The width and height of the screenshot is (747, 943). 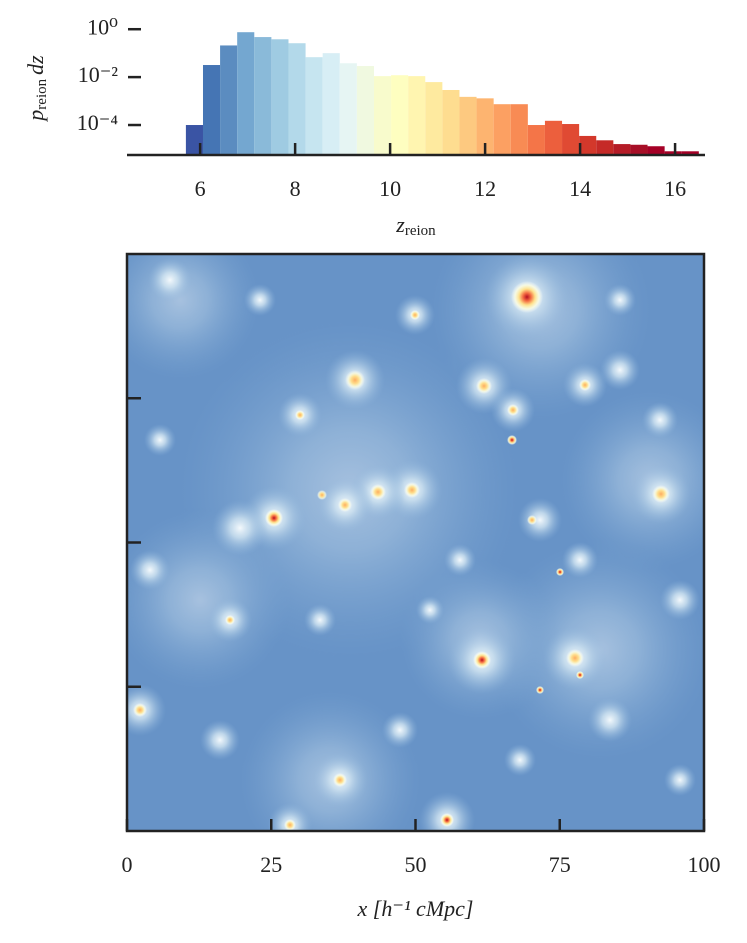 What do you see at coordinates (416, 864) in the screenshot?
I see `x-tick-label: 50` at bounding box center [416, 864].